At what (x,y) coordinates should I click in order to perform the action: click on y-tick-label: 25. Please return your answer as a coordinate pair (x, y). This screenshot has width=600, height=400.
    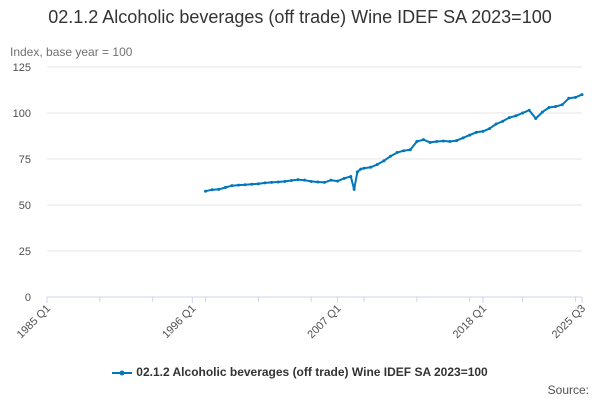
    Looking at the image, I should click on (25, 252).